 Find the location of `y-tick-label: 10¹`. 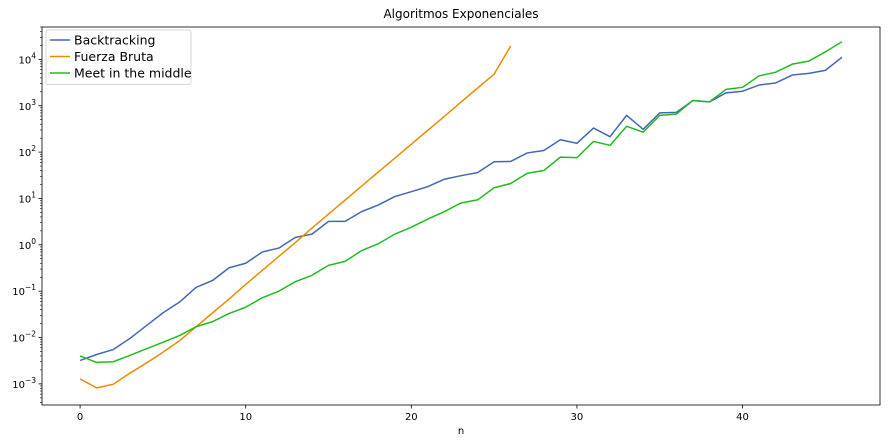

y-tick-label: 10¹ is located at coordinates (27, 197).